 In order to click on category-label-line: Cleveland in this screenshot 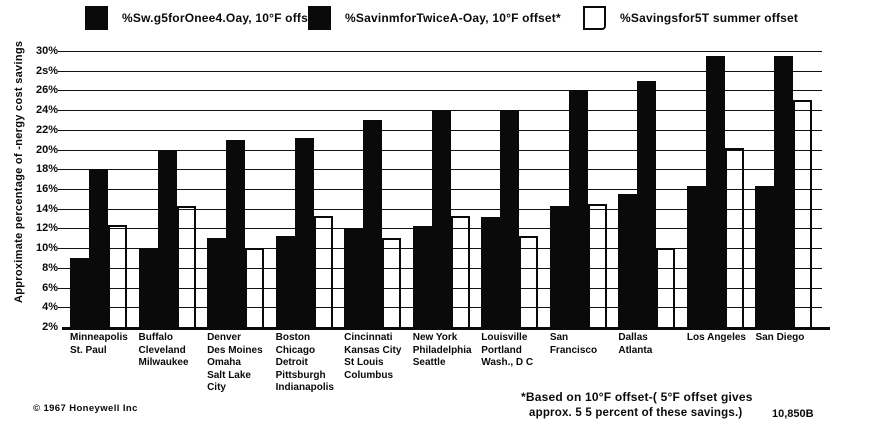, I will do `click(162, 350)`.